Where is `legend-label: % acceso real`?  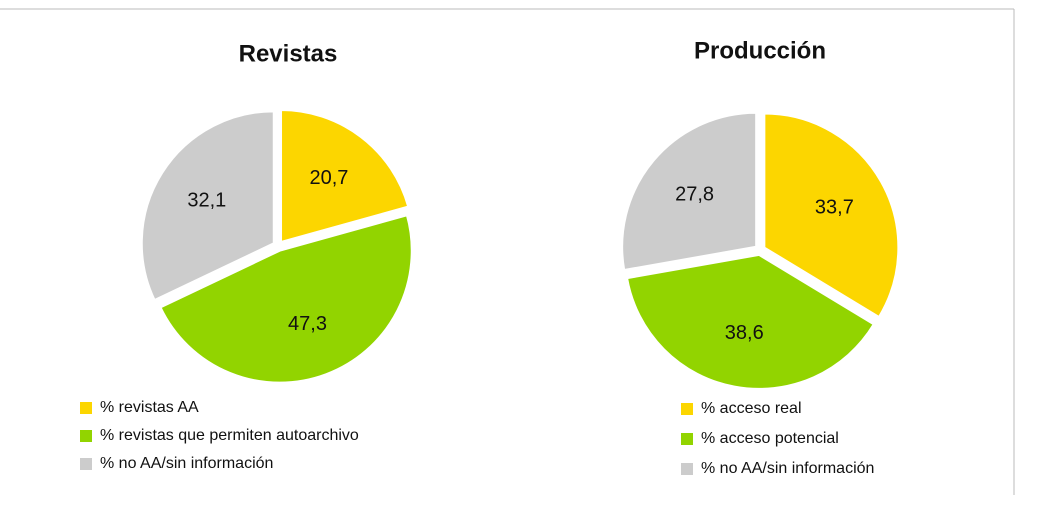 legend-label: % acceso real is located at coordinates (751, 408).